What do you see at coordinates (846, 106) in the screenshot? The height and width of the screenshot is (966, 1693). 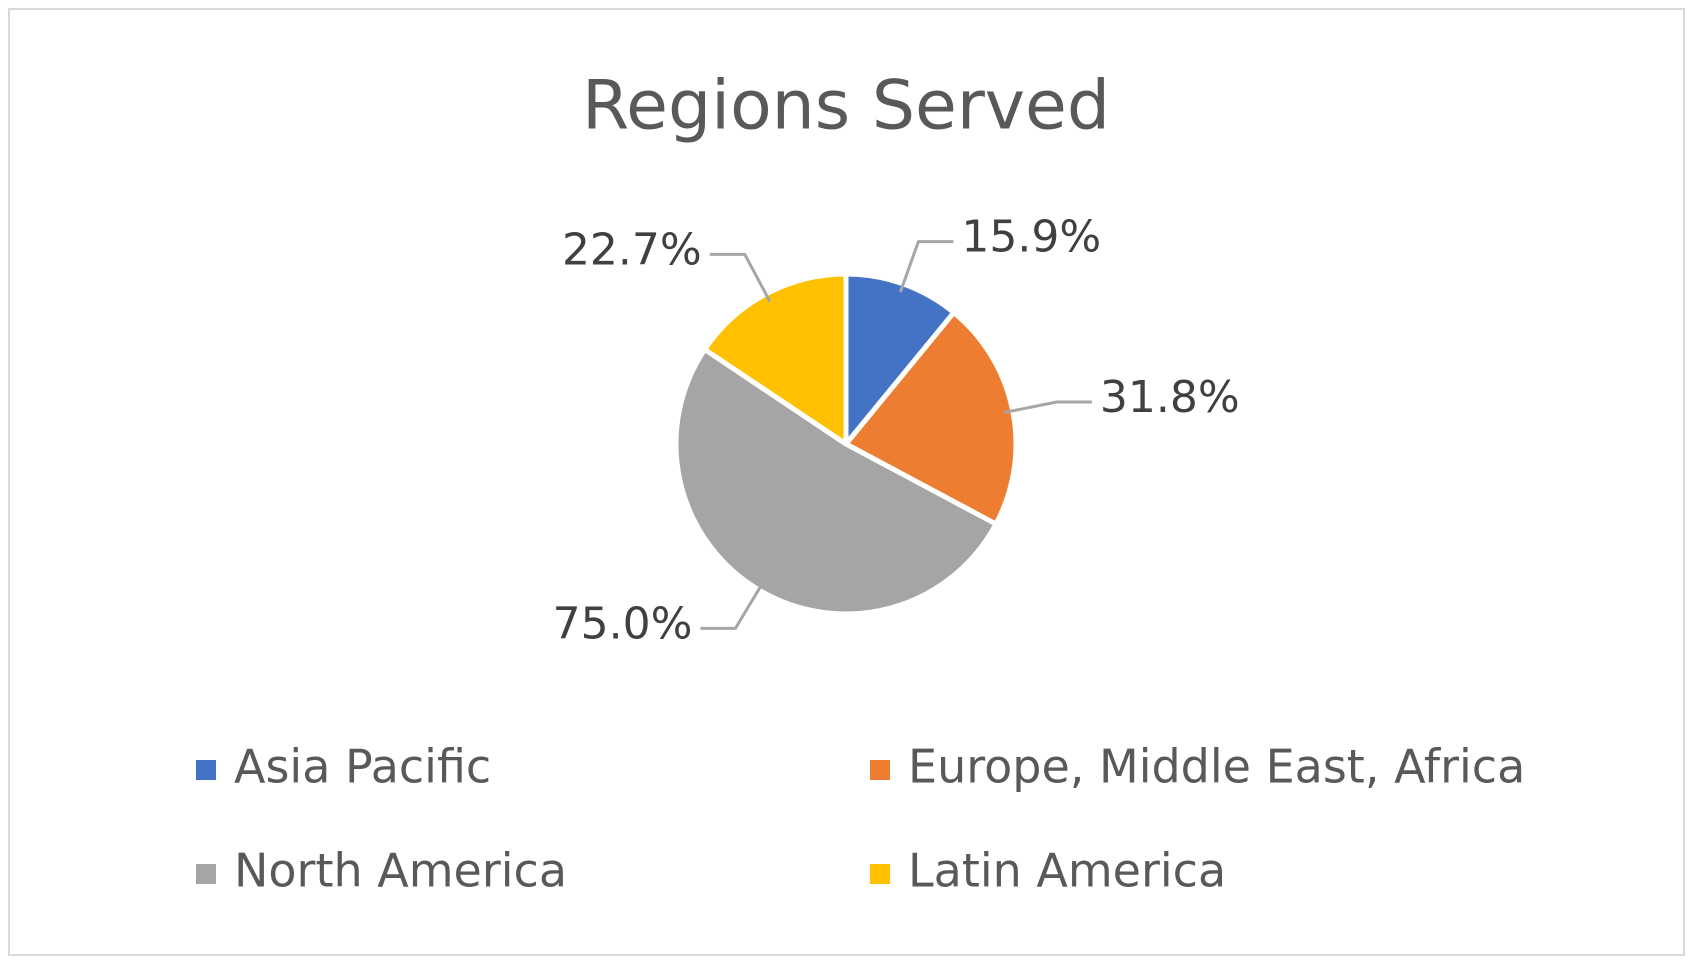 I see `chart-title: Regions Served` at bounding box center [846, 106].